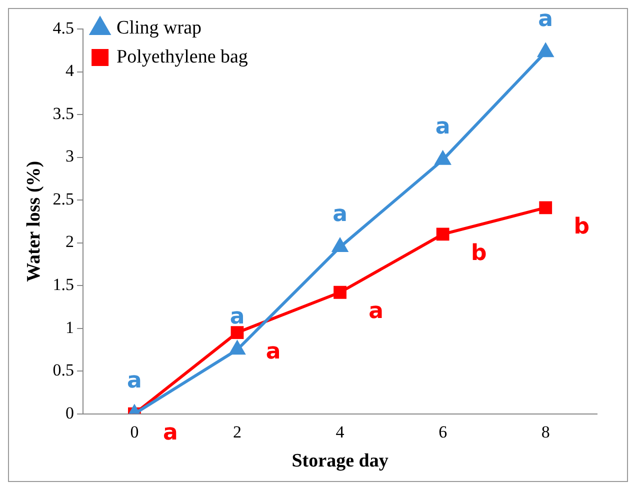 This screenshot has height=491, width=637. What do you see at coordinates (63, 198) in the screenshot?
I see `y-tick-label: 2.5` at bounding box center [63, 198].